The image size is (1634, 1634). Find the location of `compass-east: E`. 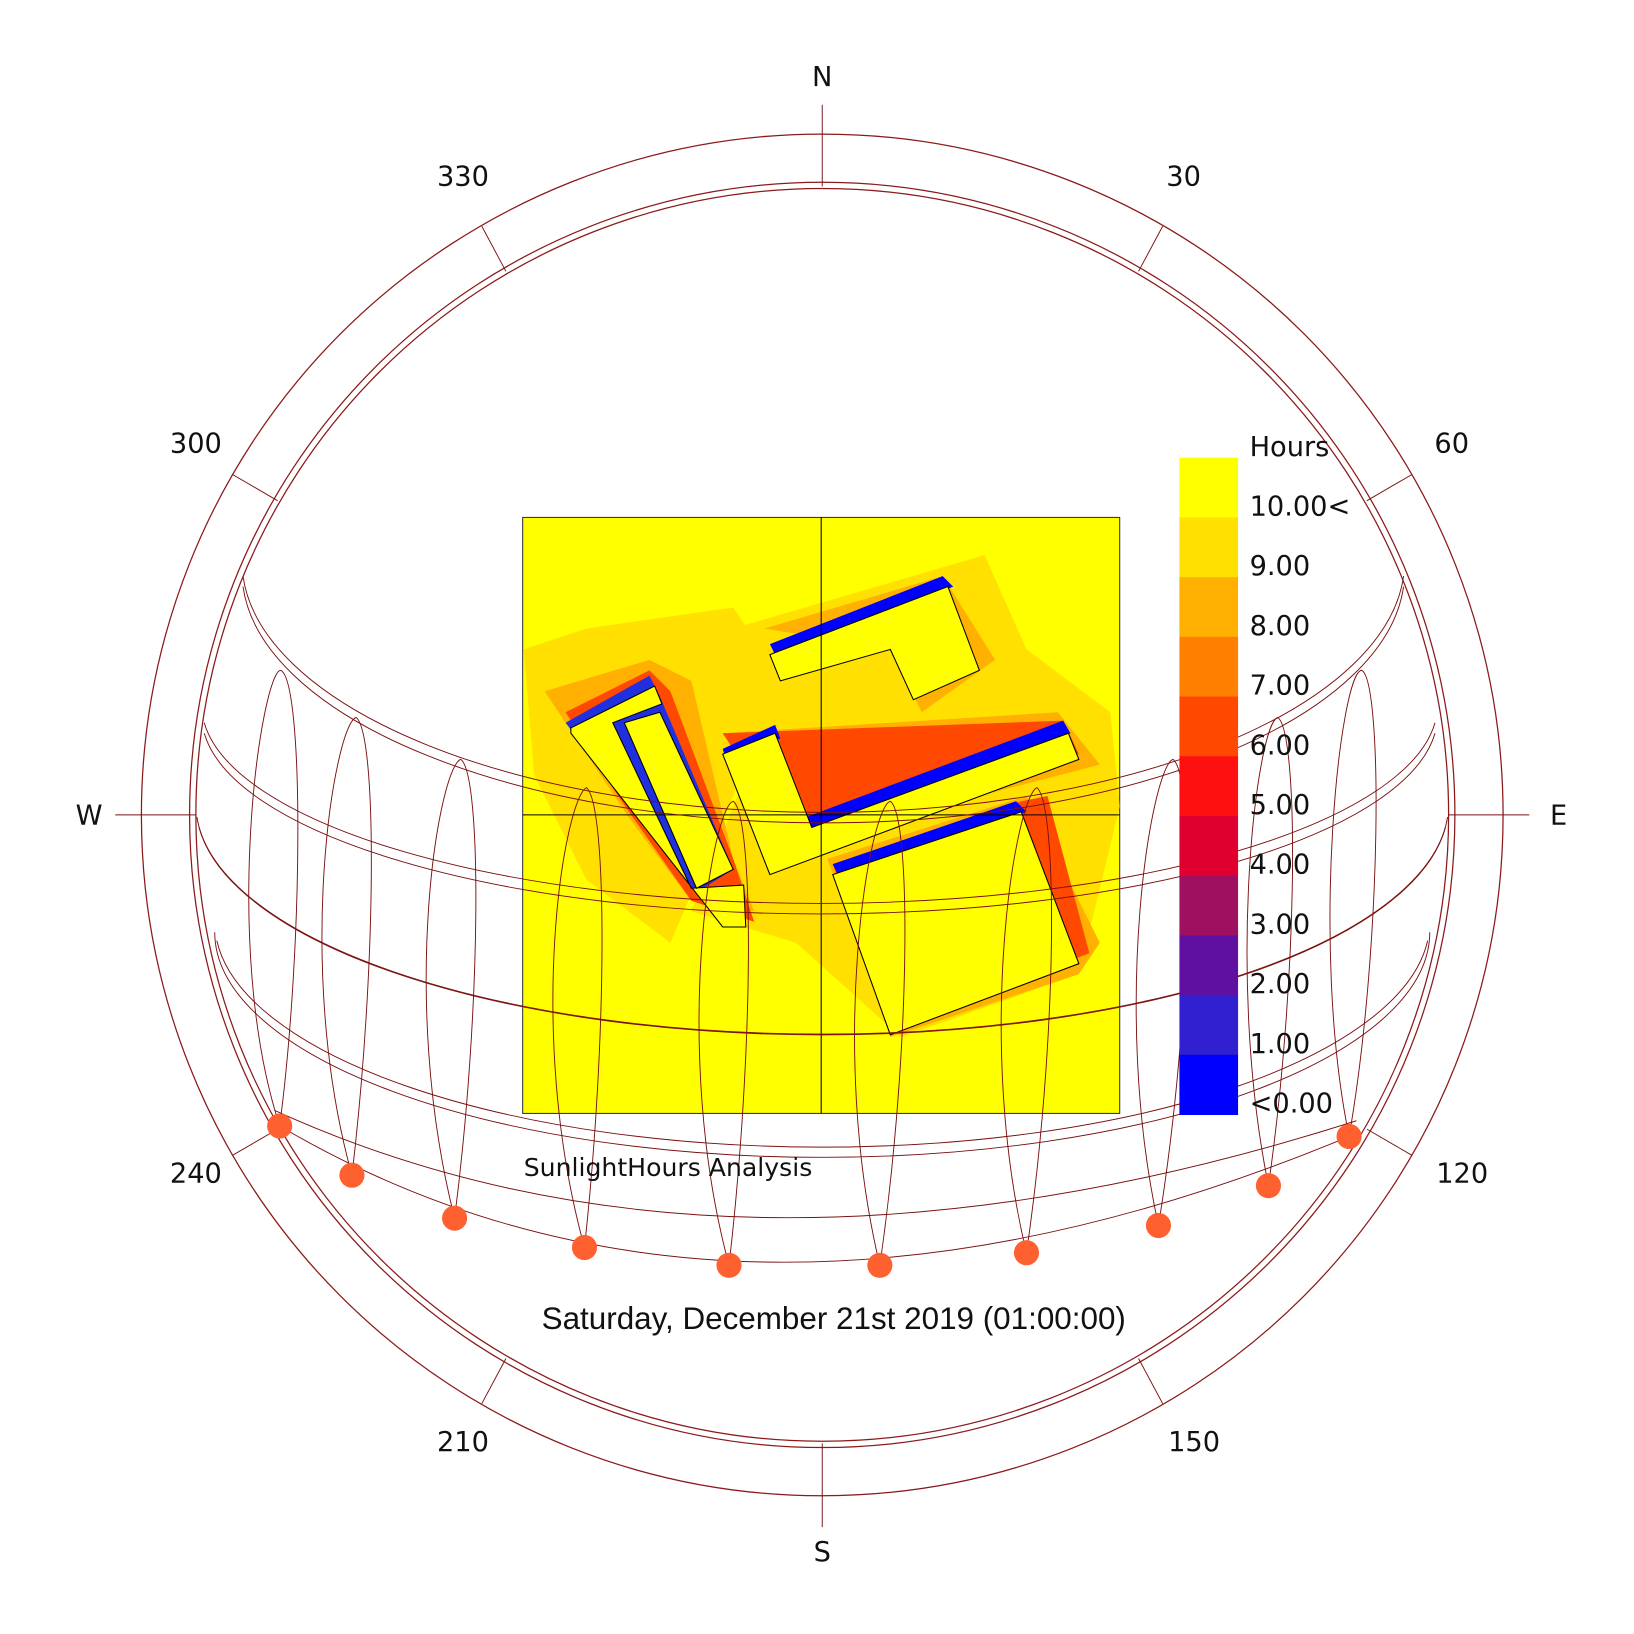

compass-east: E is located at coordinates (1558, 816).